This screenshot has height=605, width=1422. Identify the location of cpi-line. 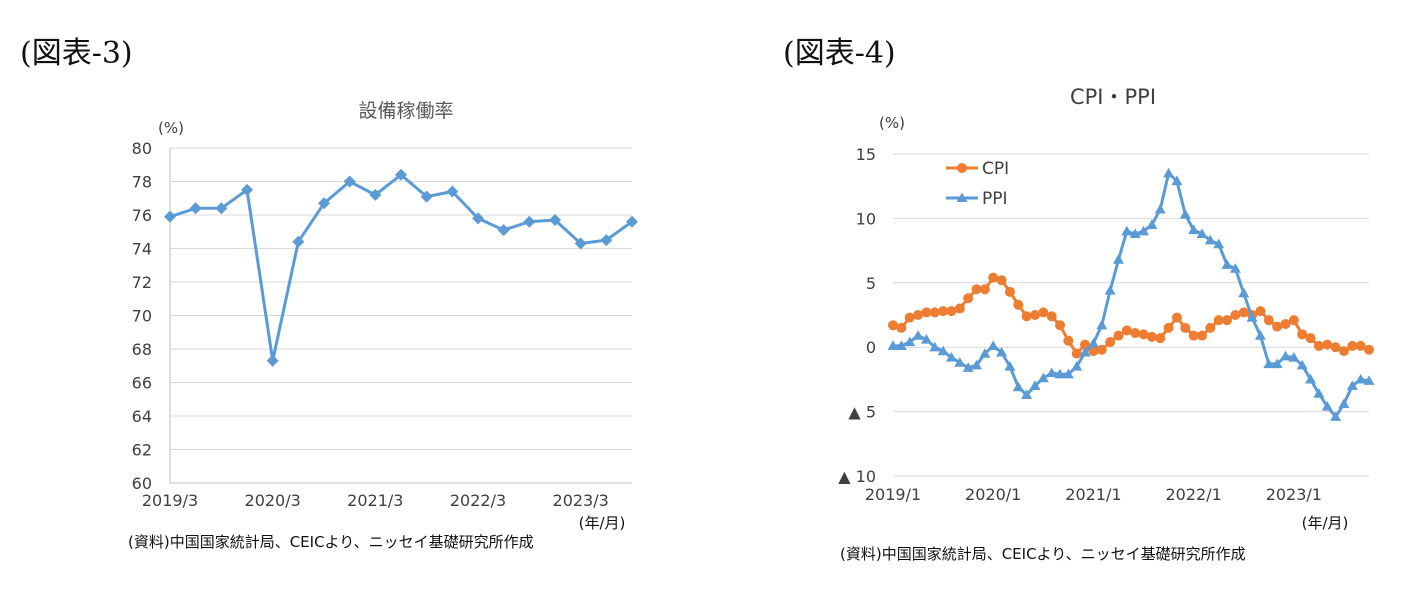
(1131, 316).